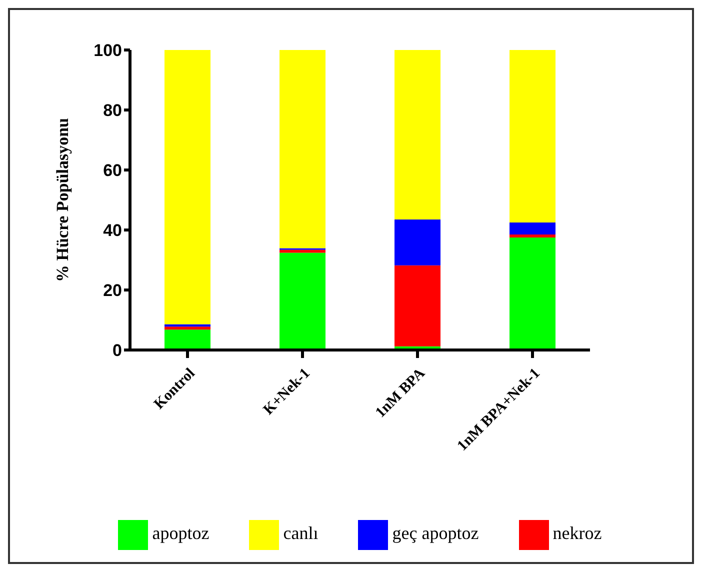 This screenshot has height=574, width=704. What do you see at coordinates (62, 200) in the screenshot?
I see `y-axis-title: % Hücre Popülasyonu` at bounding box center [62, 200].